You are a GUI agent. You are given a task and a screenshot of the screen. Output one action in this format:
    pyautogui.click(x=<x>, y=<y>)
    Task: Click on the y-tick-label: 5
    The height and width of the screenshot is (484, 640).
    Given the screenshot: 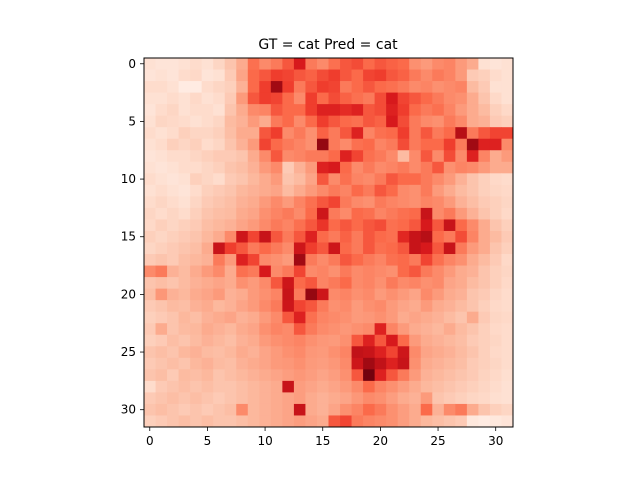 What is the action you would take?
    pyautogui.click(x=132, y=121)
    